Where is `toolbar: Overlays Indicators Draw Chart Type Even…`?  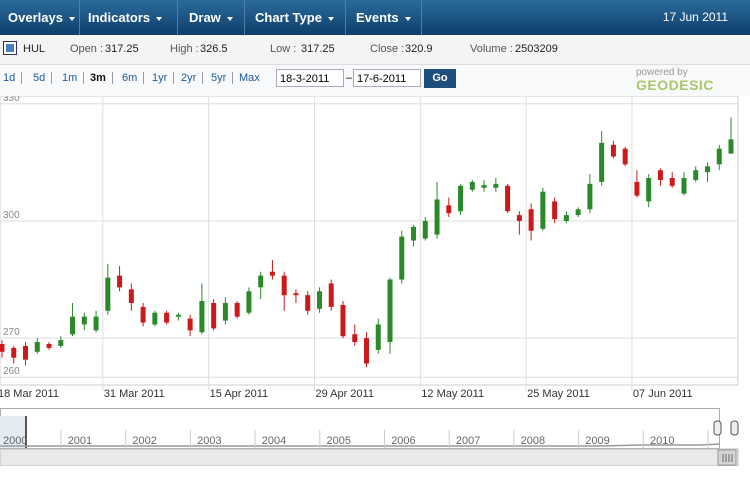 toolbar: Overlays Indicators Draw Chart Type Even… is located at coordinates (375, 17).